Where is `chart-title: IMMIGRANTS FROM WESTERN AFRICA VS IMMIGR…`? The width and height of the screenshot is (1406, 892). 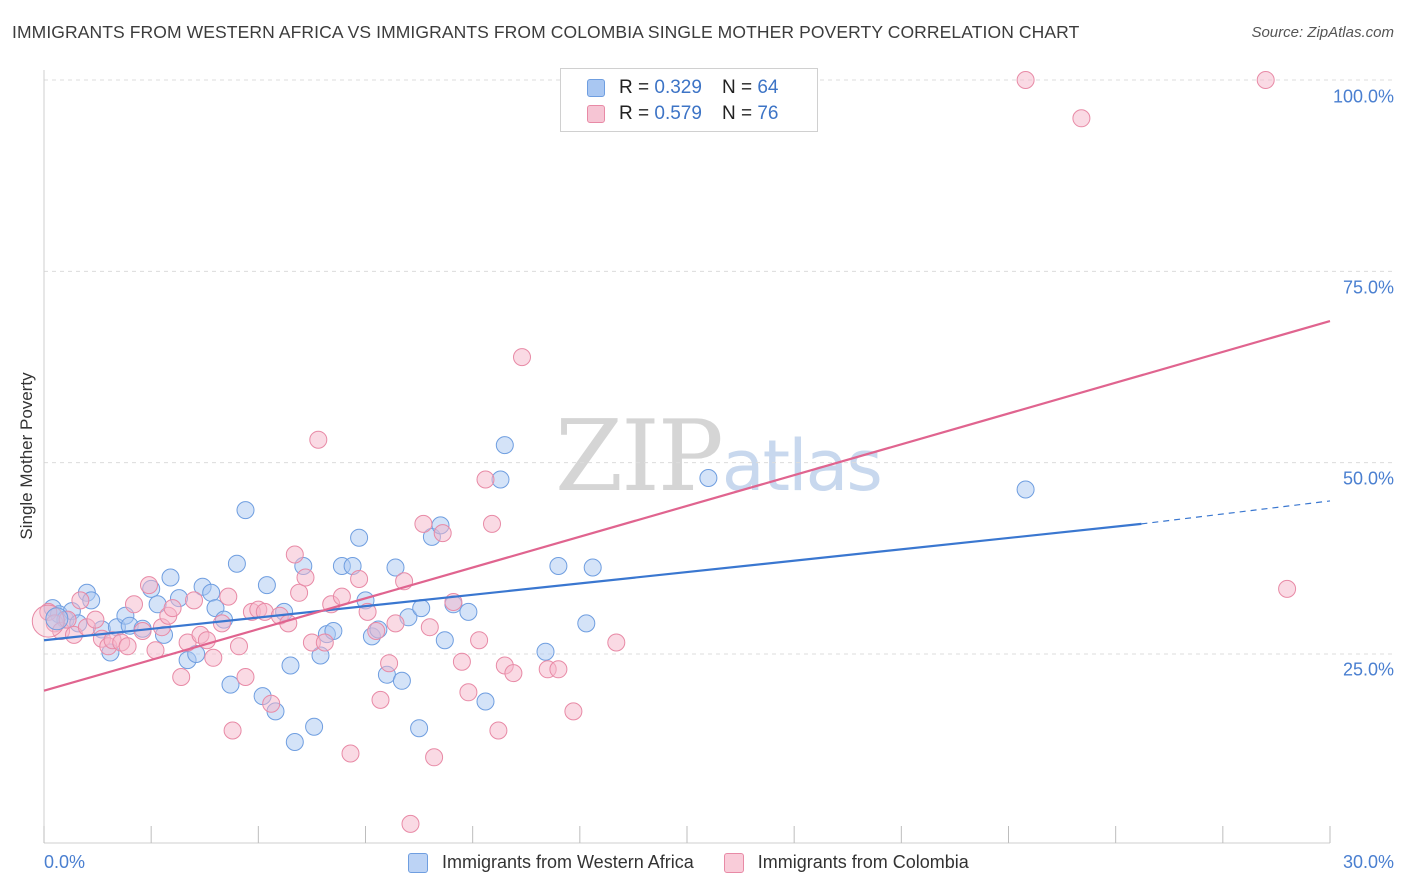
chart-title: IMMIGRANTS FROM WESTERN AFRICA VS IMMIGR… is located at coordinates (546, 32).